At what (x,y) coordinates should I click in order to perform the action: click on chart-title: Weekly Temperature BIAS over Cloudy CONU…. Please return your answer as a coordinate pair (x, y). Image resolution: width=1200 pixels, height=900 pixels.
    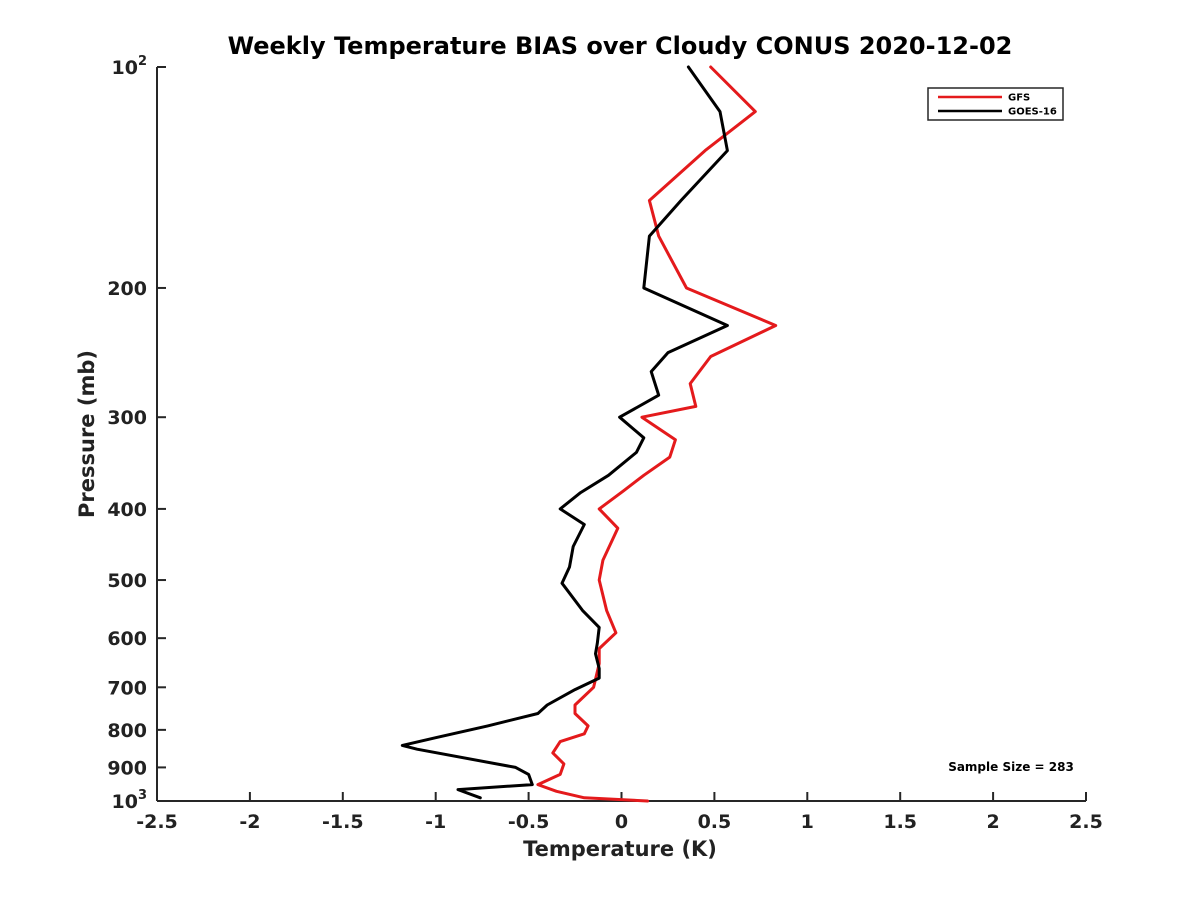
    Looking at the image, I should click on (620, 46).